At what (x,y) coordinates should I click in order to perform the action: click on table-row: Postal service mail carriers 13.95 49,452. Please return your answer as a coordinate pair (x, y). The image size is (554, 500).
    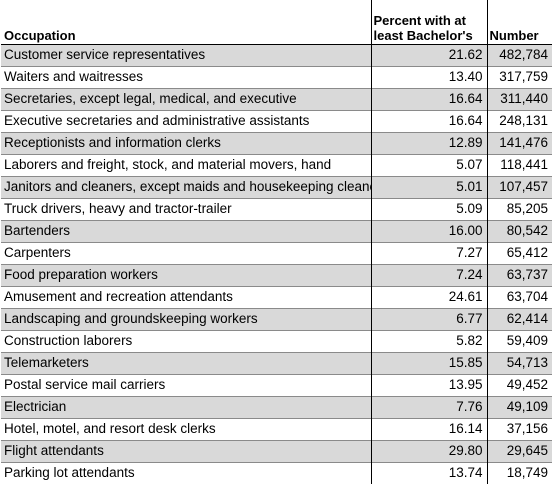
    Looking at the image, I should click on (276, 384).